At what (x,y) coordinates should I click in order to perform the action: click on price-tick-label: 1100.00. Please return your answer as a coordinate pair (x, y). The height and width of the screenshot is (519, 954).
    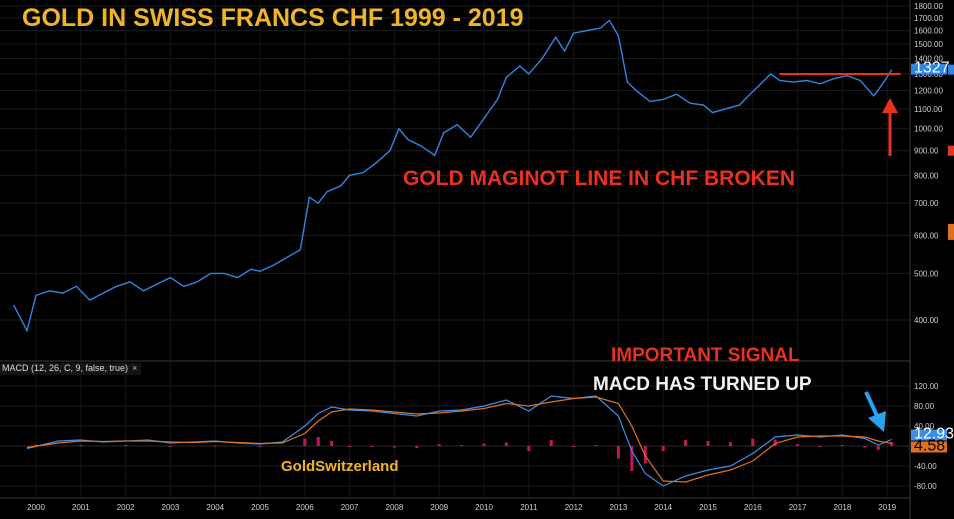
    Looking at the image, I should click on (928, 109).